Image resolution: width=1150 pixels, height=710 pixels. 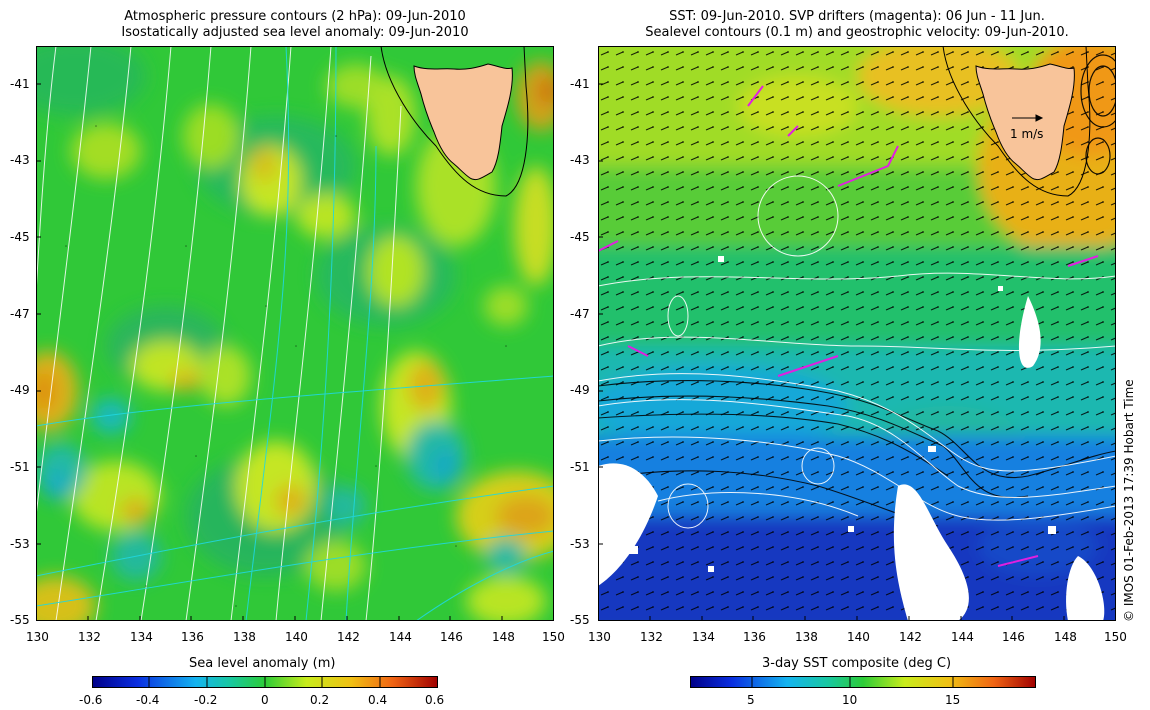 I want to click on right-y-tick: -43, so click(x=580, y=160).